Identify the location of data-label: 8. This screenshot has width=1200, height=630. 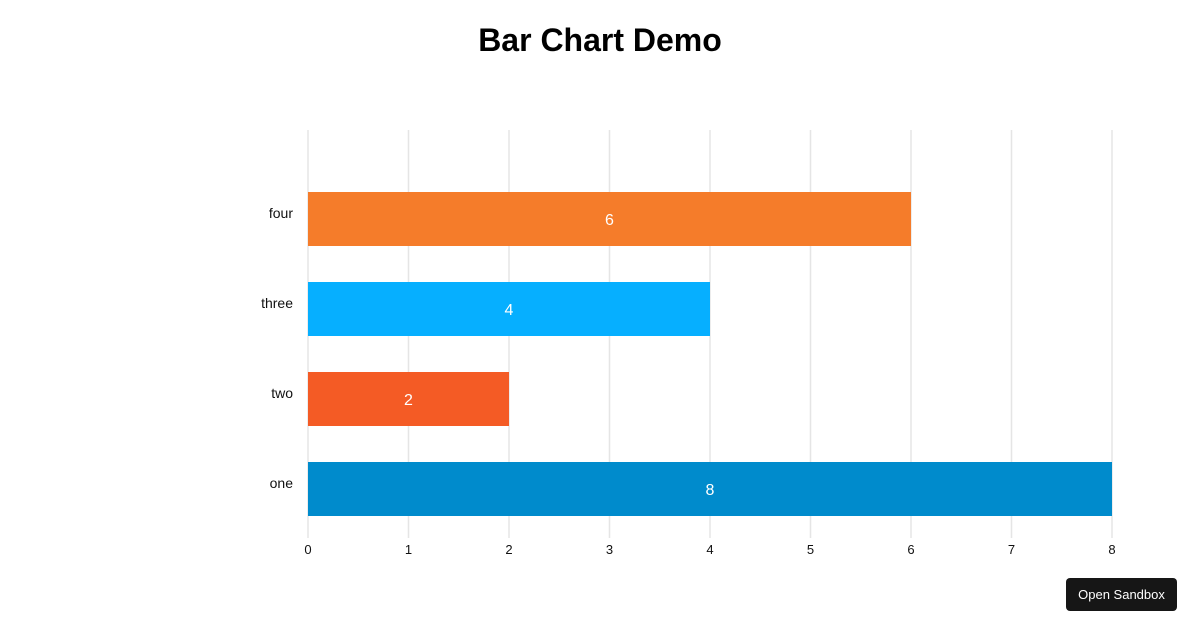
(710, 490).